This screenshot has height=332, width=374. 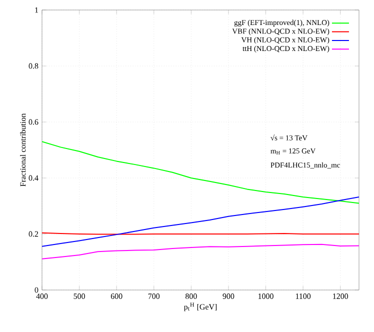 I want to click on line-series, so click(x=200, y=252).